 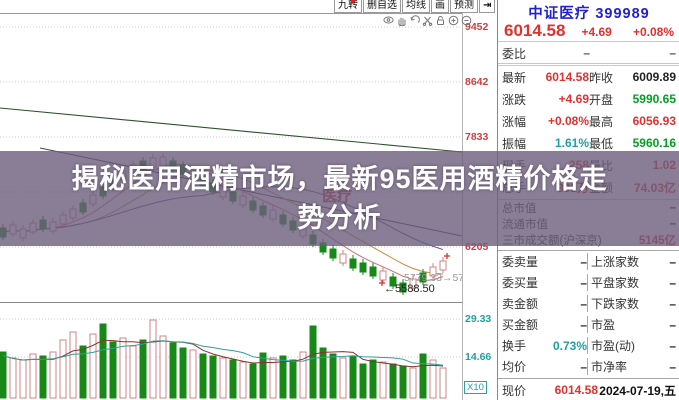 I want to click on field-label: 买金额, so click(x=520, y=325).